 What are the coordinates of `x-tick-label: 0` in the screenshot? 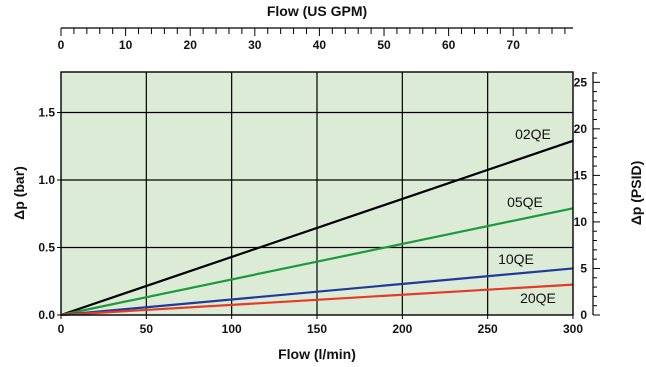 It's located at (61, 329).